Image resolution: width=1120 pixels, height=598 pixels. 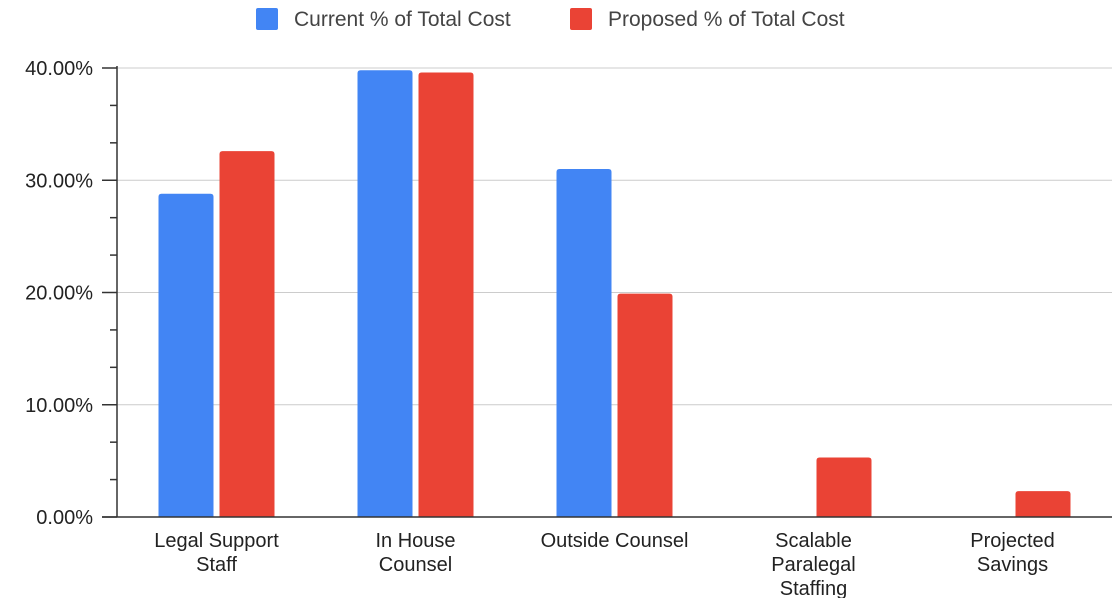 What do you see at coordinates (59, 294) in the screenshot?
I see `y-tick-label: 20.00%` at bounding box center [59, 294].